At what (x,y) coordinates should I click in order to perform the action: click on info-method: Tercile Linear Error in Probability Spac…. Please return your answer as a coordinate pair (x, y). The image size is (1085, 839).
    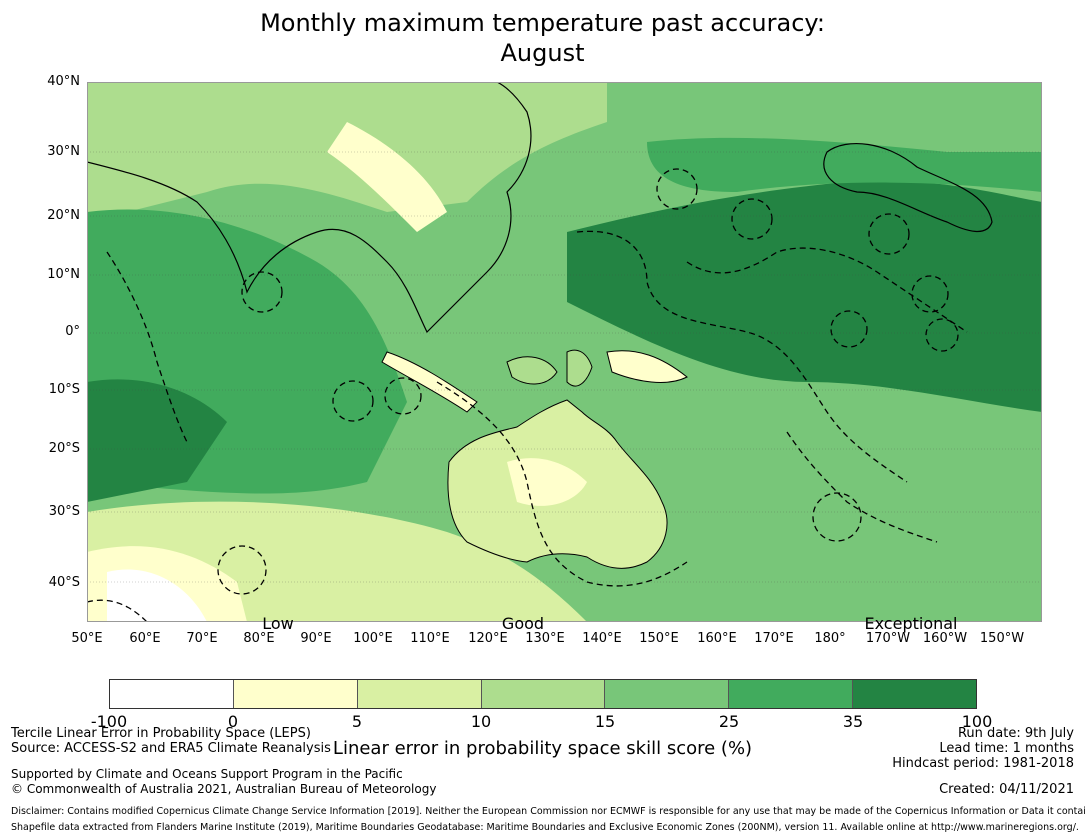
    Looking at the image, I should click on (161, 733).